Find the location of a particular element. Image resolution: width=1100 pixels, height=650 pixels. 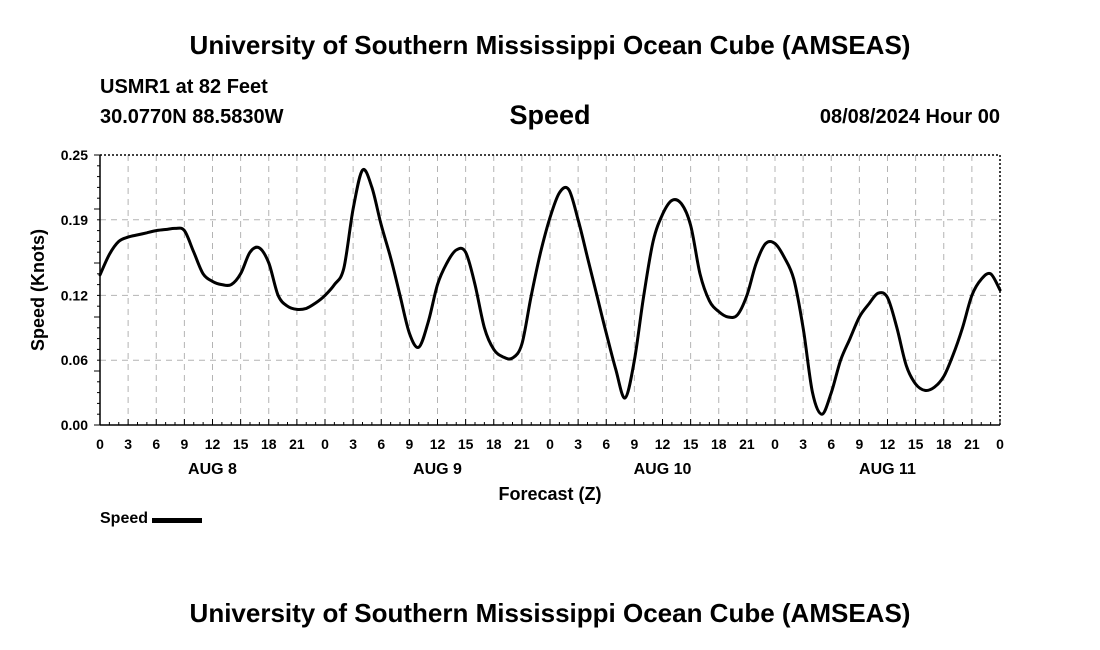

y-tick-label: 0.12 is located at coordinates (74, 295).